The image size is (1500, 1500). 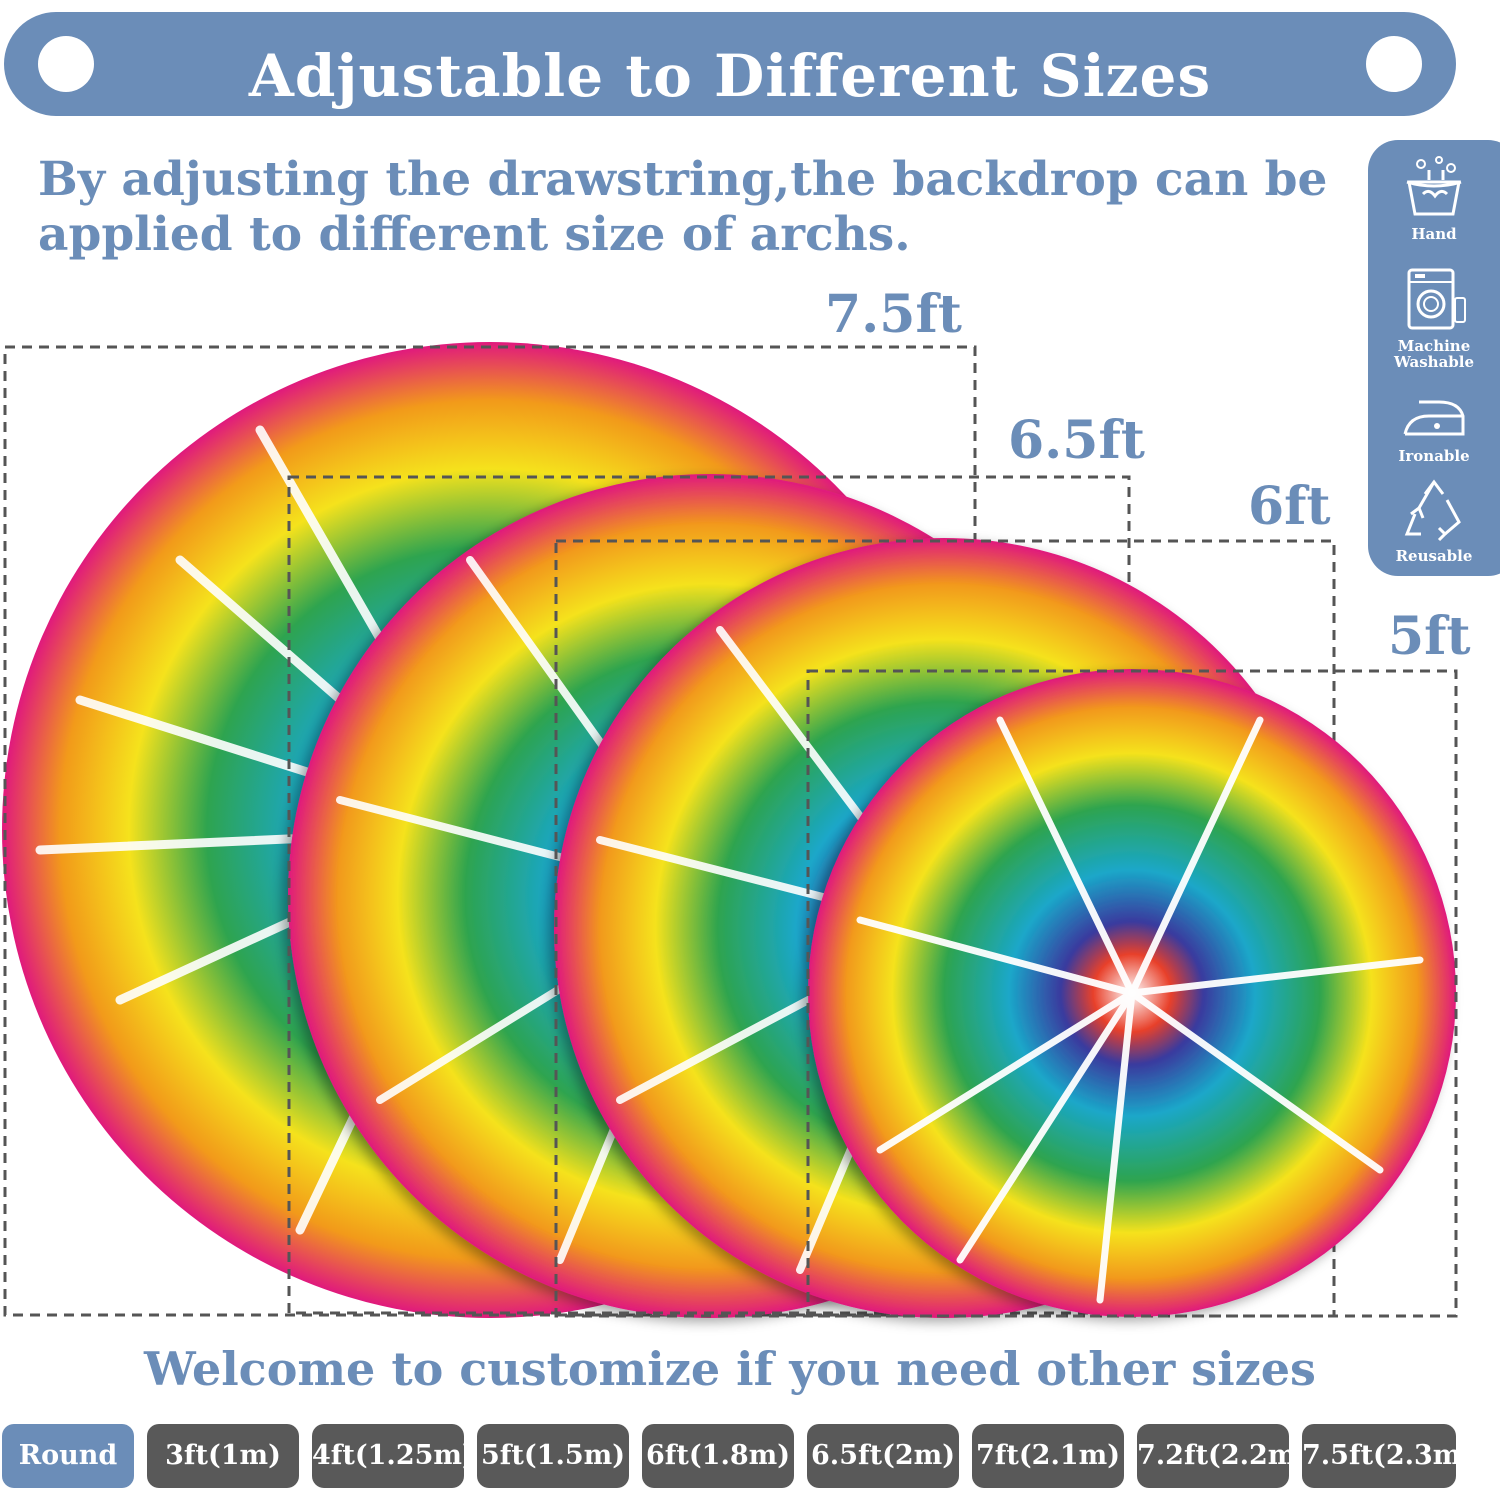 What do you see at coordinates (223, 1456) in the screenshot?
I see `size-option: 3ft(1m)` at bounding box center [223, 1456].